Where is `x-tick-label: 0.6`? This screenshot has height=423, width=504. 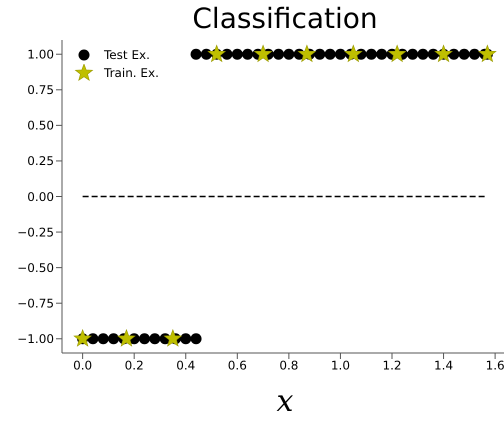 x-tick-label: 0.6 is located at coordinates (237, 365).